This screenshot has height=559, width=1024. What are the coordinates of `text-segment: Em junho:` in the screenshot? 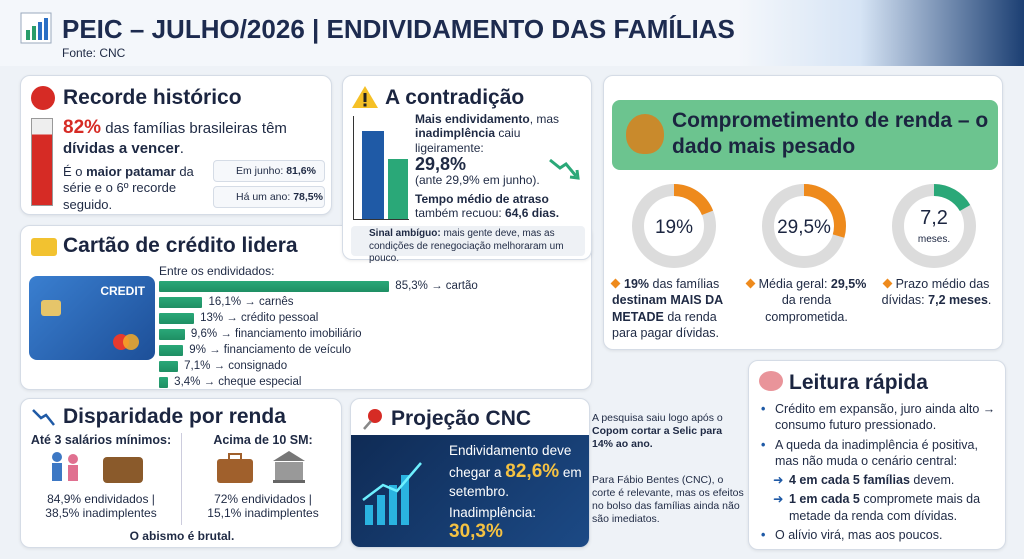 It's located at (261, 171).